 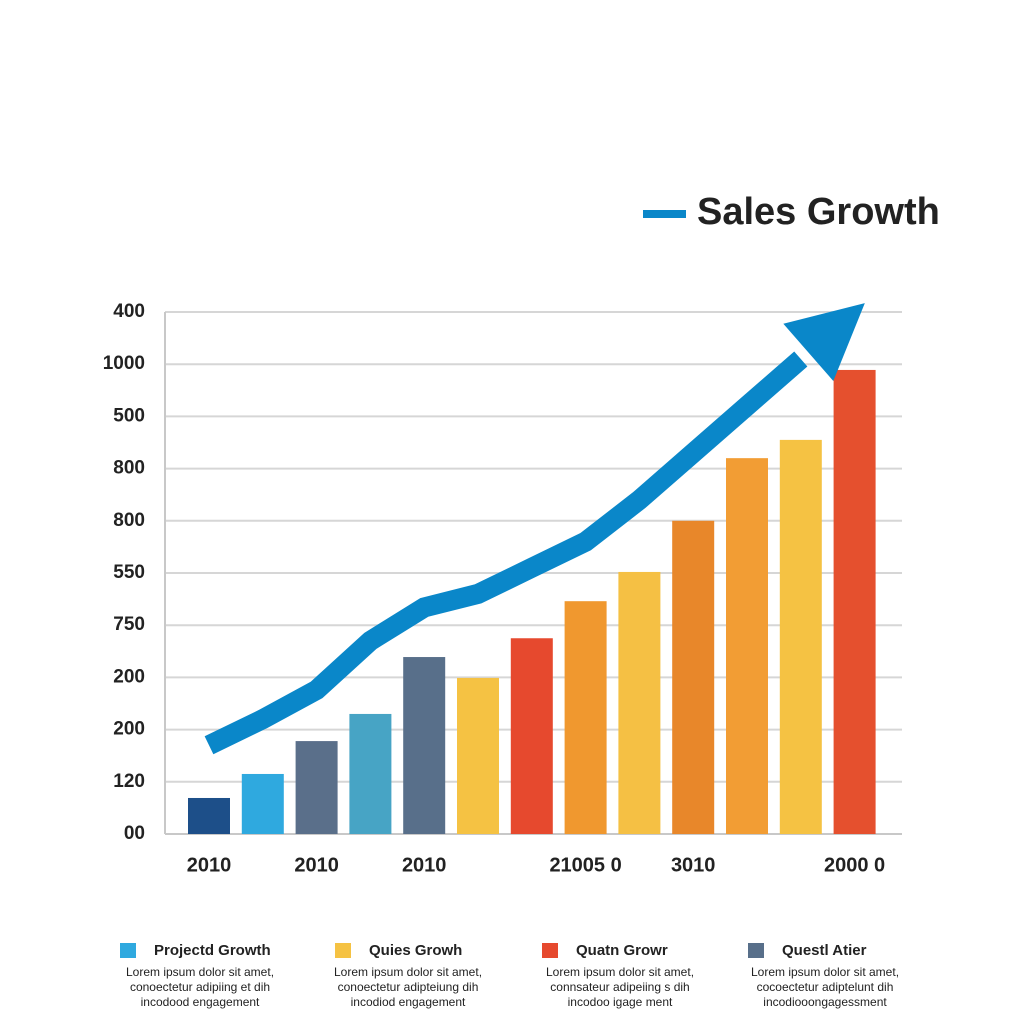 I want to click on y-tick-label: 120, so click(x=129, y=781).